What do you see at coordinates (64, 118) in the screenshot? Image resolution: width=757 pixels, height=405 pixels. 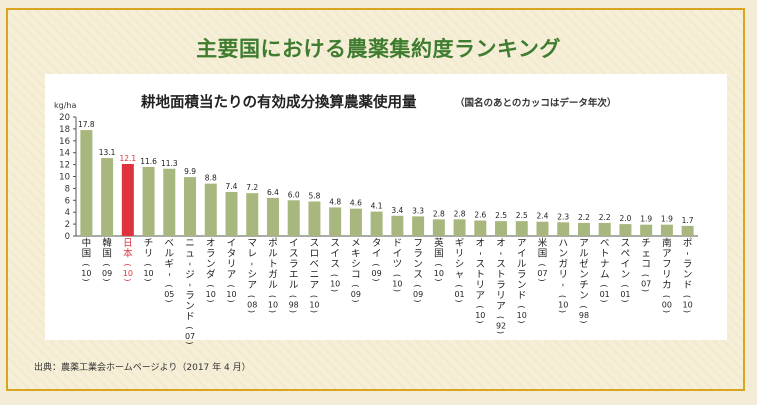 I see `y-tick-label: 20` at bounding box center [64, 118].